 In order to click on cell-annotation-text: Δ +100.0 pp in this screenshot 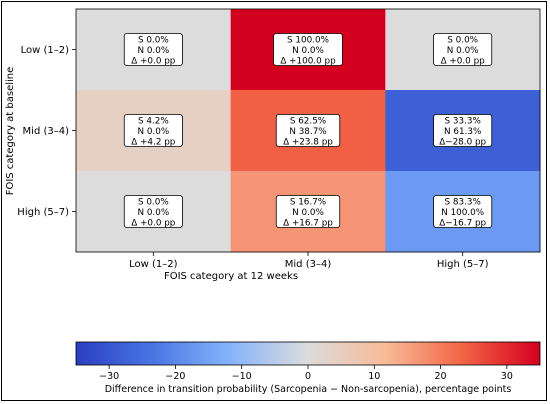, I will do `click(308, 62)`.